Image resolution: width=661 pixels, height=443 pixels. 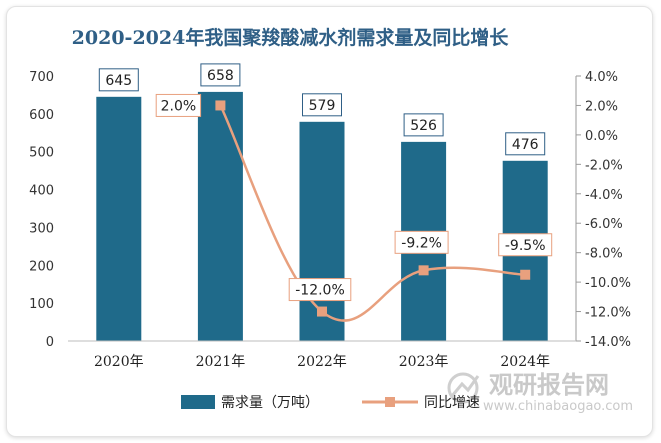 What do you see at coordinates (525, 362) in the screenshot?
I see `x-tick-label: 2024年` at bounding box center [525, 362].